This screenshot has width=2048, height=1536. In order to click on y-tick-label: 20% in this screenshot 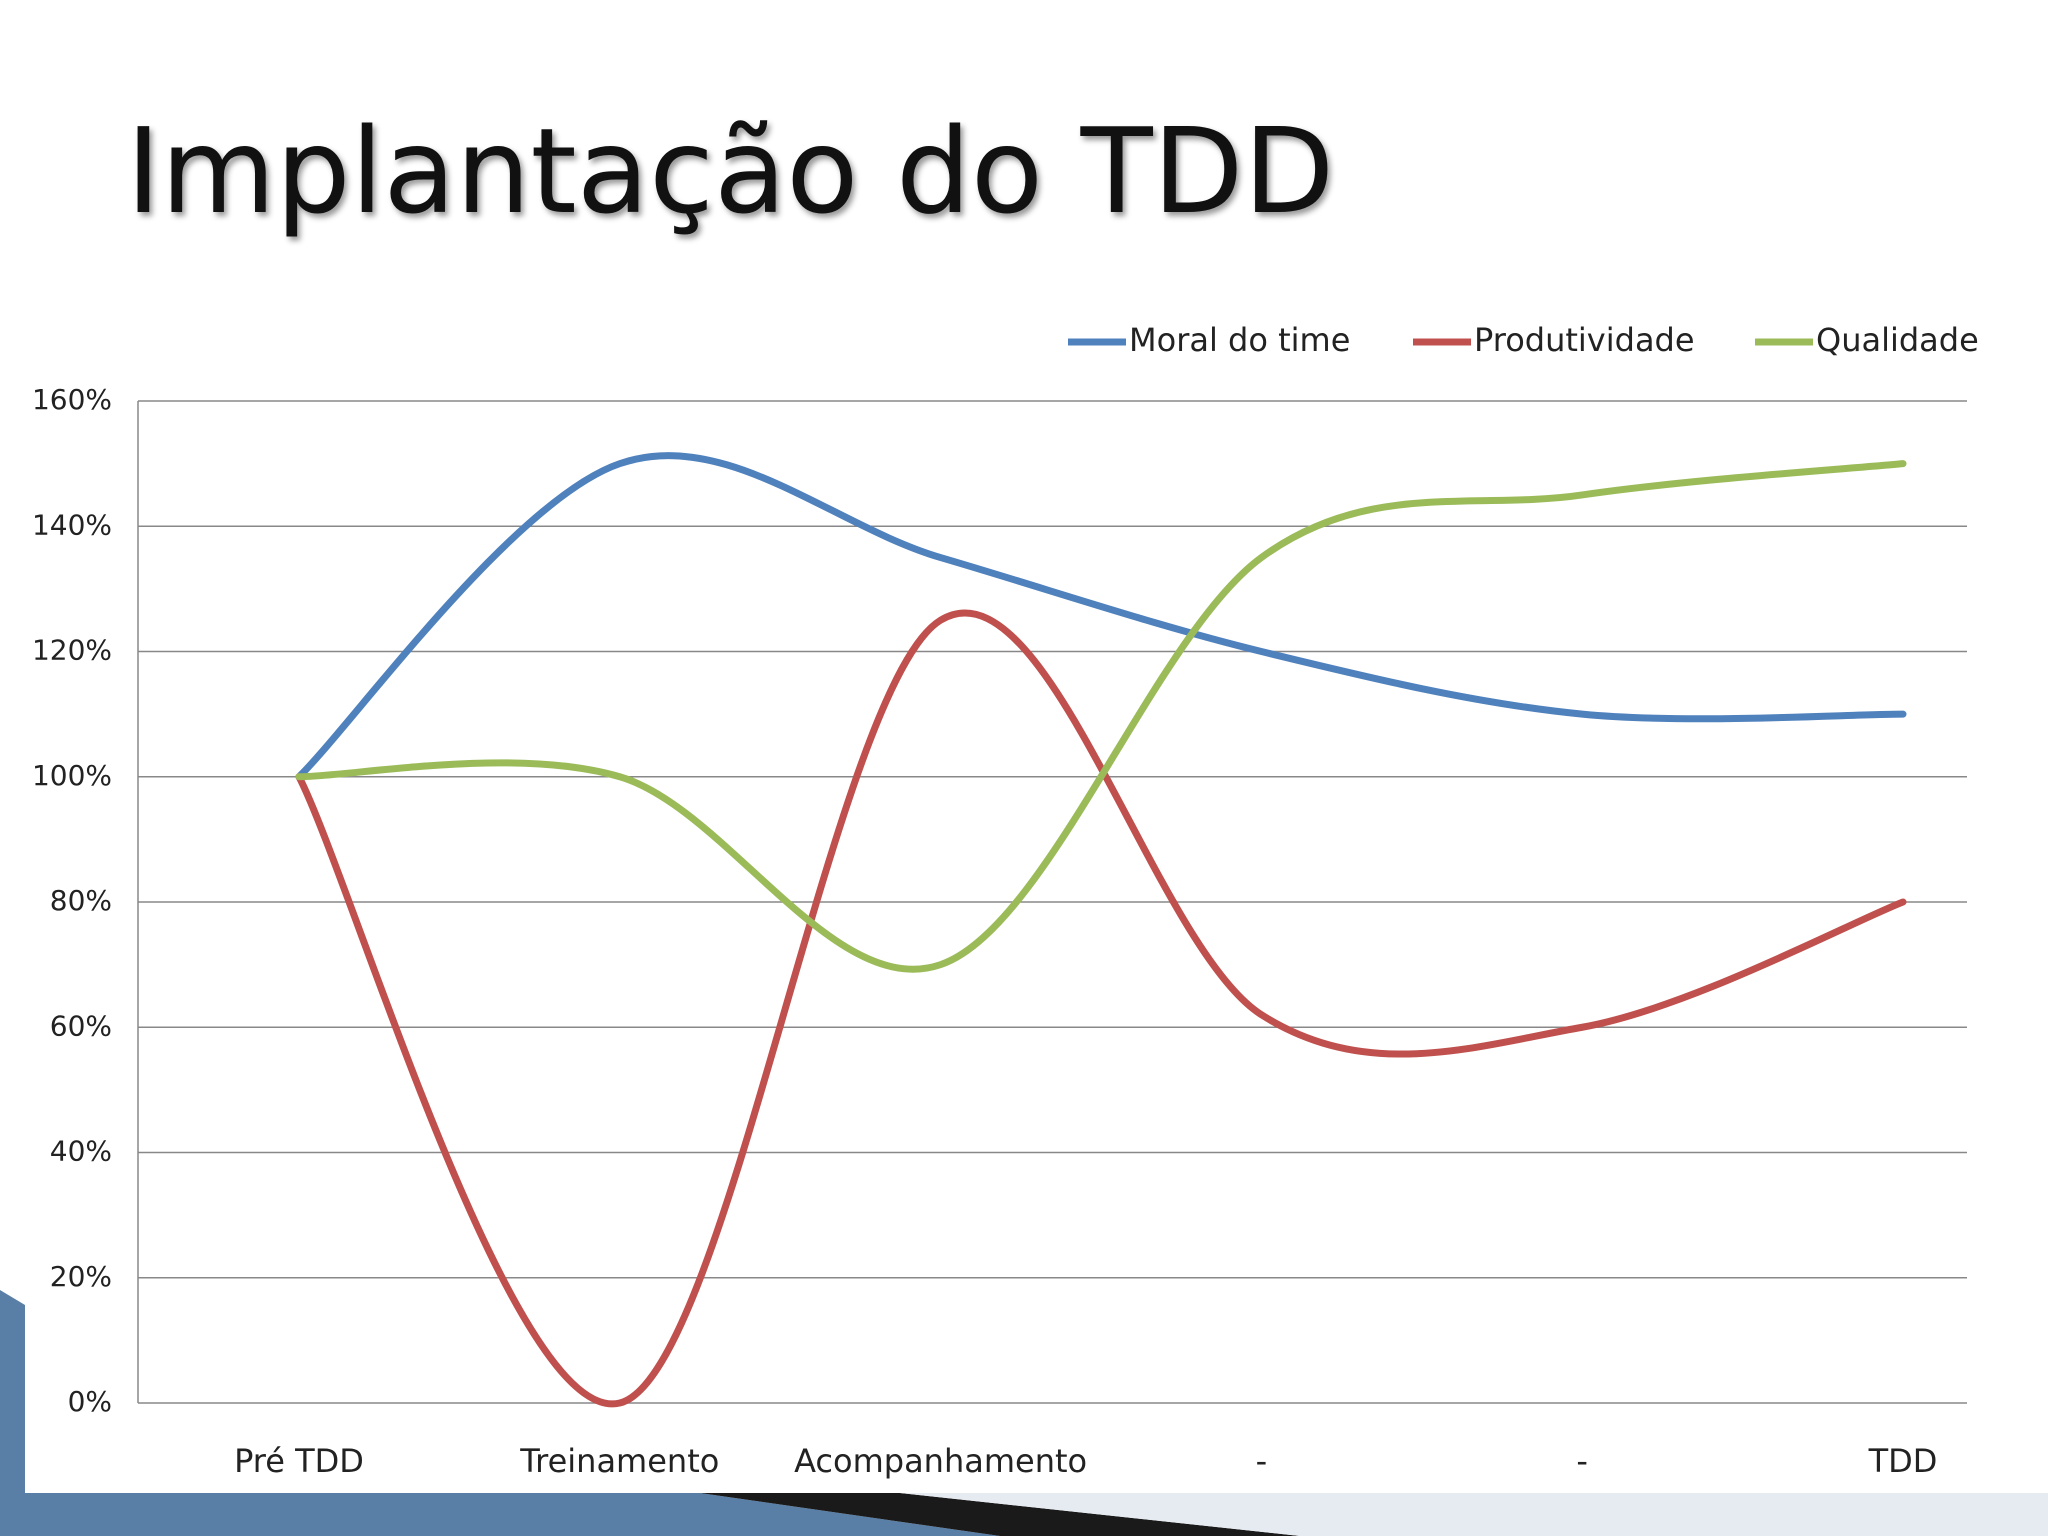, I will do `click(81, 1276)`.